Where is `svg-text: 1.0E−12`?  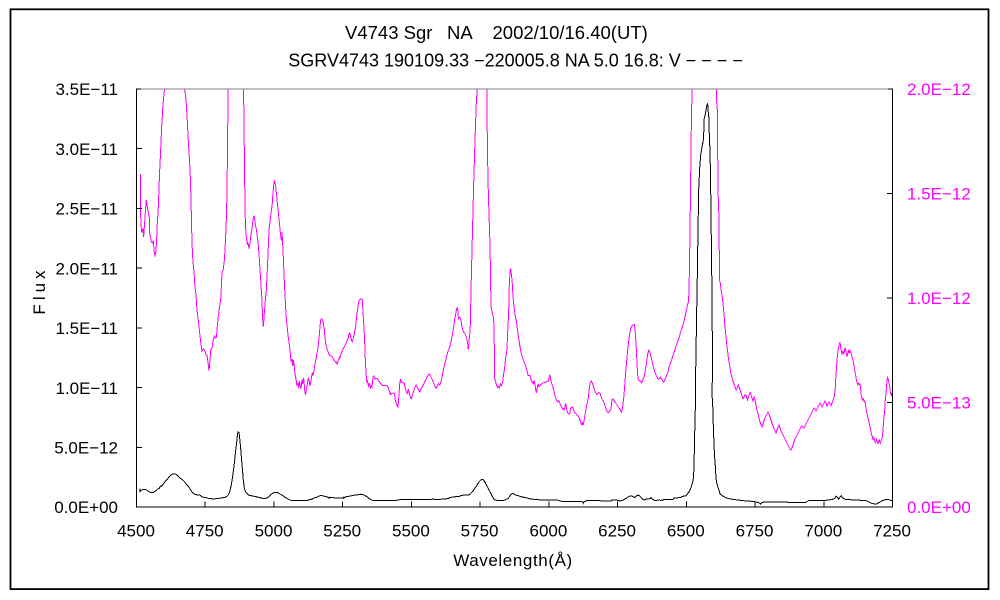 svg-text: 1.0E−12 is located at coordinates (939, 298).